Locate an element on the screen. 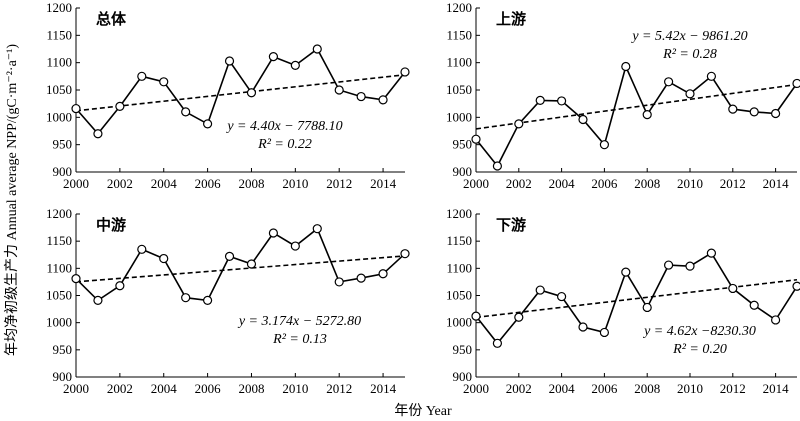 The height and width of the screenshot is (421, 800). x-tick-label: 2014 is located at coordinates (383, 388).